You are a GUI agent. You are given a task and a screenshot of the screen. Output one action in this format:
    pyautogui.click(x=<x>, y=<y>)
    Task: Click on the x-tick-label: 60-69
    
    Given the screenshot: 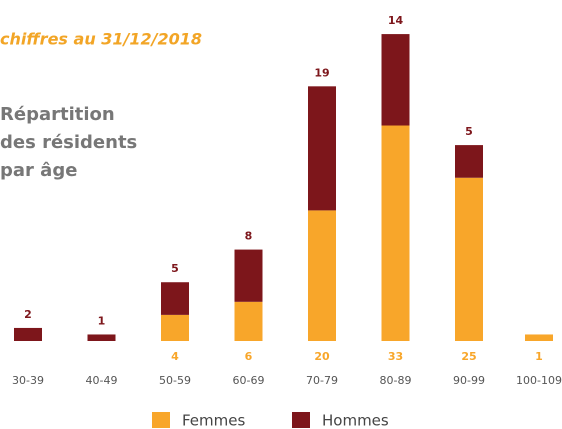 What is the action you would take?
    pyautogui.click(x=249, y=380)
    